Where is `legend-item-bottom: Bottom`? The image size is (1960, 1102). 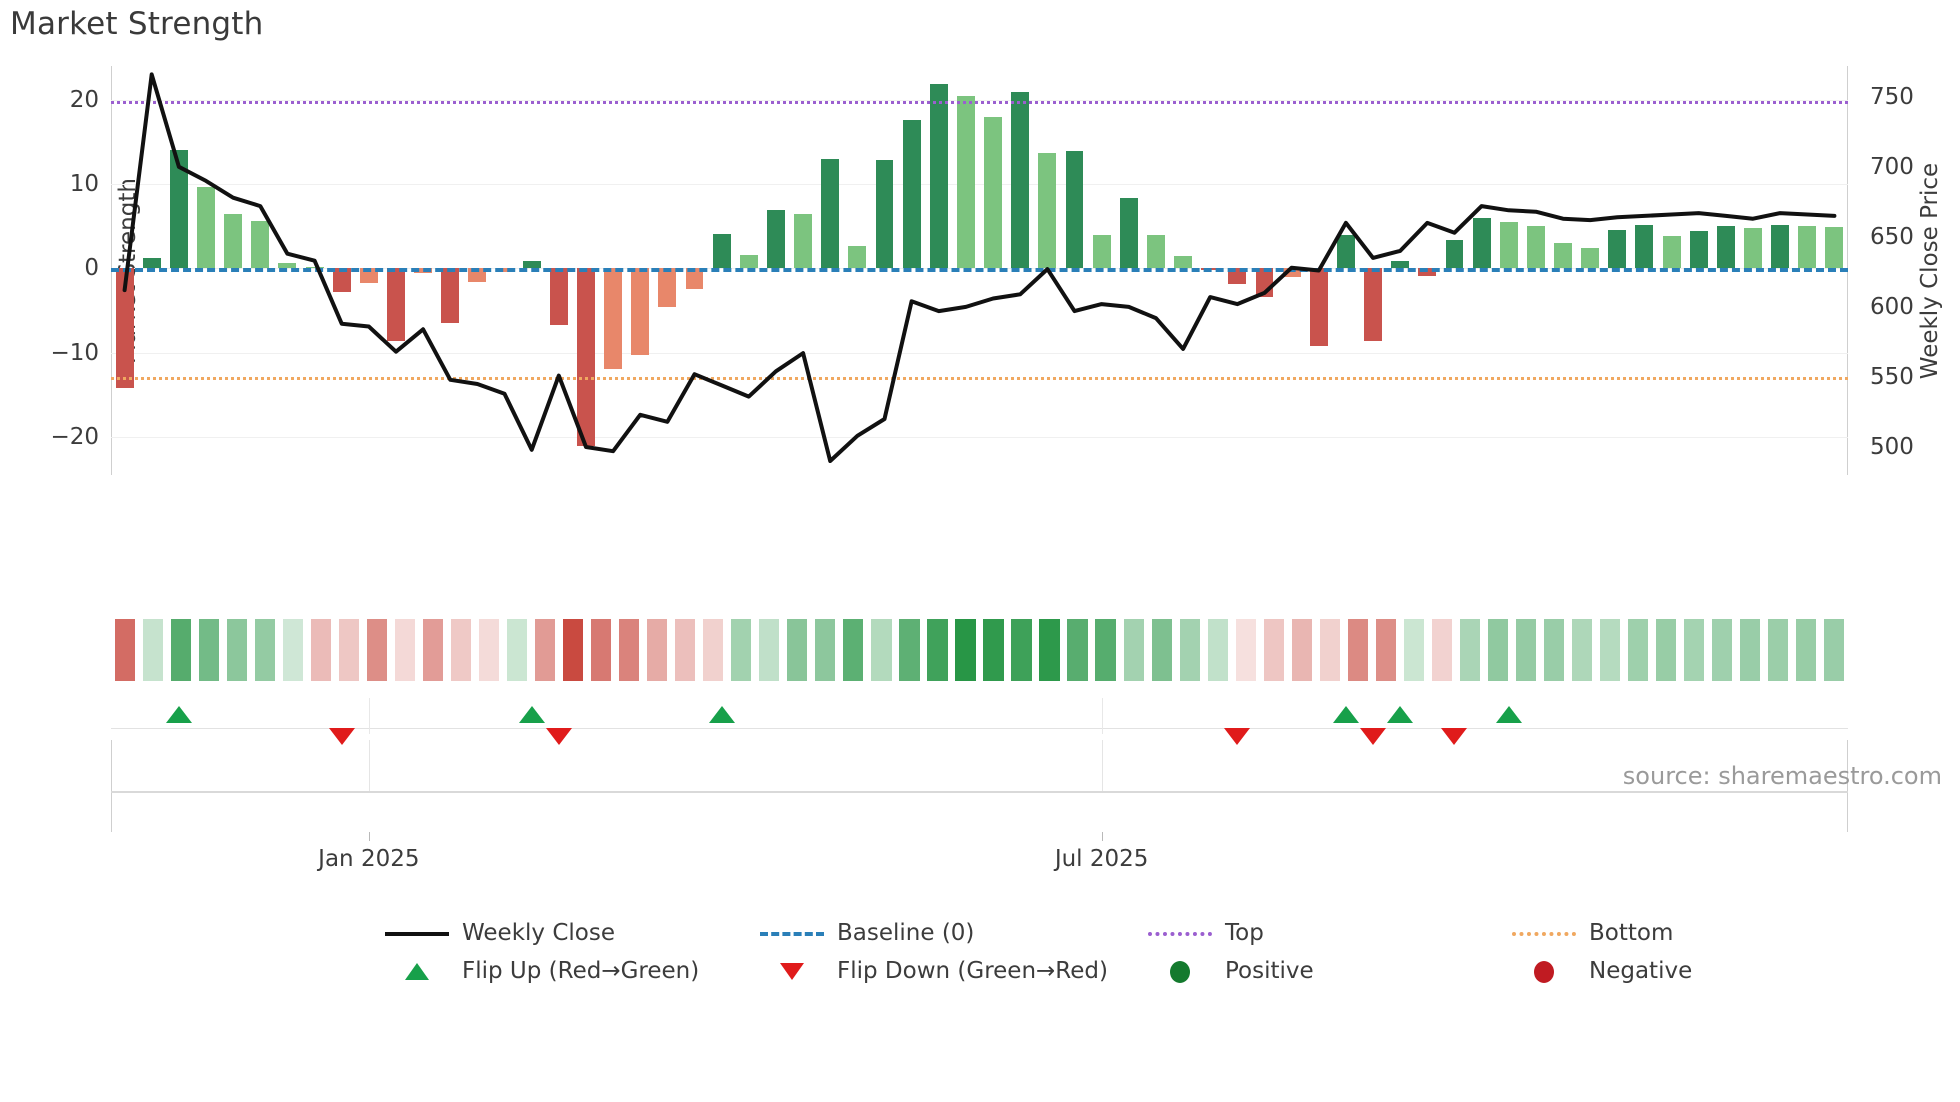
legend-item-bottom: Bottom is located at coordinates (1592, 933).